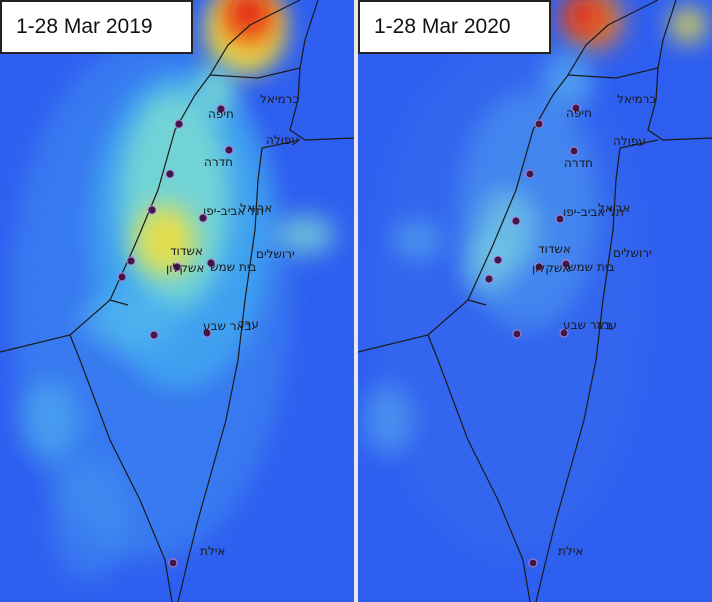  Describe the element at coordinates (454, 27) in the screenshot. I see `panel-title: 1-28 Mar 2020` at that location.